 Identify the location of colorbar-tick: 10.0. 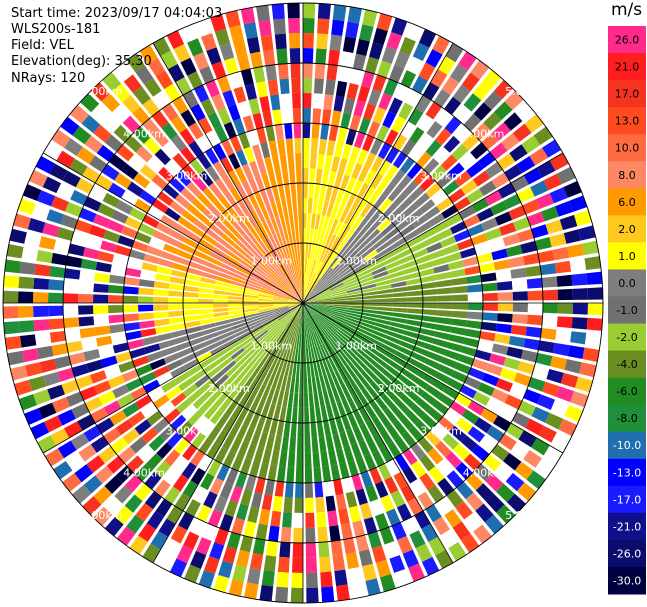
(627, 148).